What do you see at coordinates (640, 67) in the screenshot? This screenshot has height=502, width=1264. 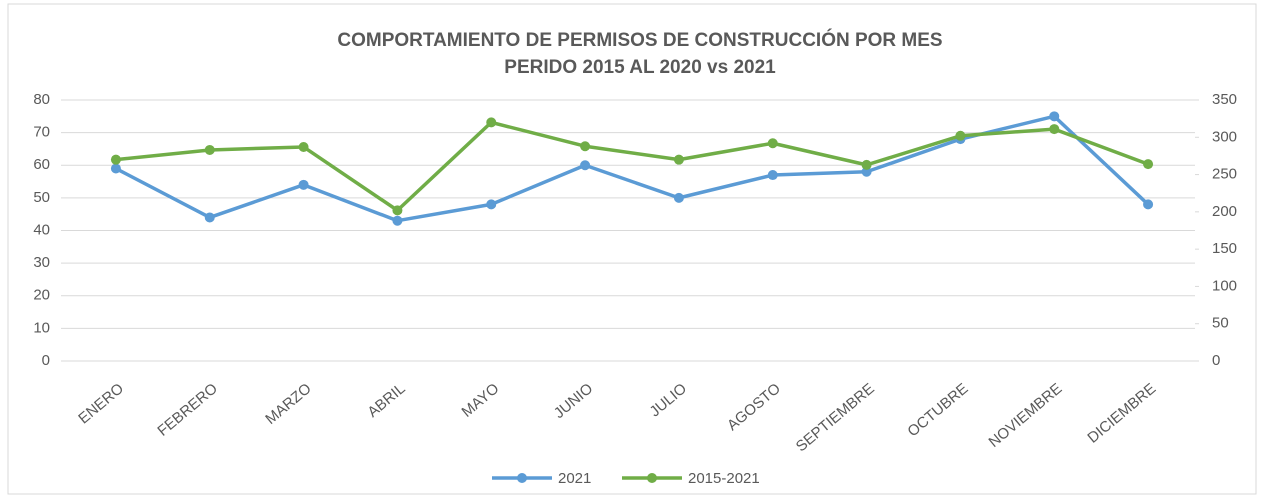 I see `chart-subtitle: PERIDO 2015 AL 2020 vs 2021` at bounding box center [640, 67].